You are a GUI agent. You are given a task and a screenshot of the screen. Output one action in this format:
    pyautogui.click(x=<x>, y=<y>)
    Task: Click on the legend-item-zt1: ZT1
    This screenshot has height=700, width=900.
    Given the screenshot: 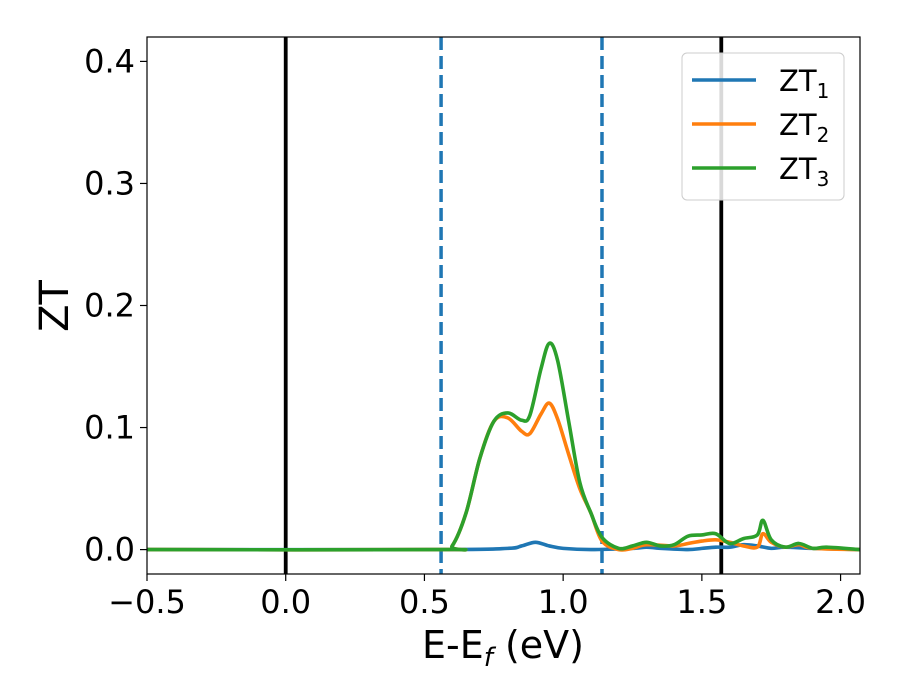 What is the action you would take?
    pyautogui.click(x=760, y=83)
    